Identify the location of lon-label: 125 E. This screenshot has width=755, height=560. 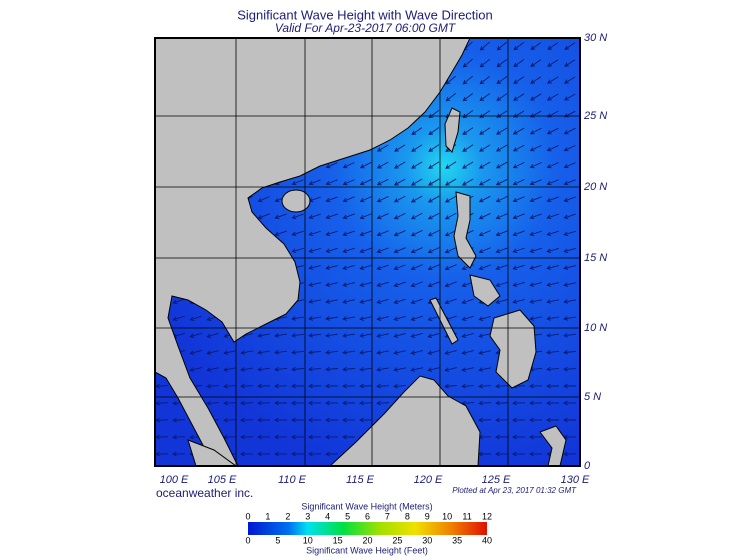
(496, 480).